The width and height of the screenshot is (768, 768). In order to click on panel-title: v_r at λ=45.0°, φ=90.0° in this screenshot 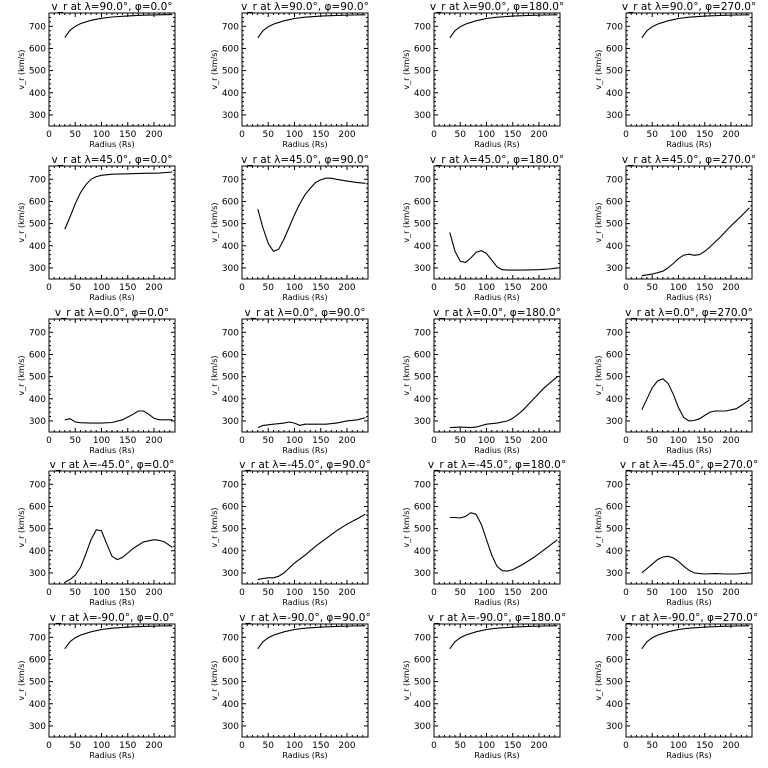, I will do `click(305, 160)`.